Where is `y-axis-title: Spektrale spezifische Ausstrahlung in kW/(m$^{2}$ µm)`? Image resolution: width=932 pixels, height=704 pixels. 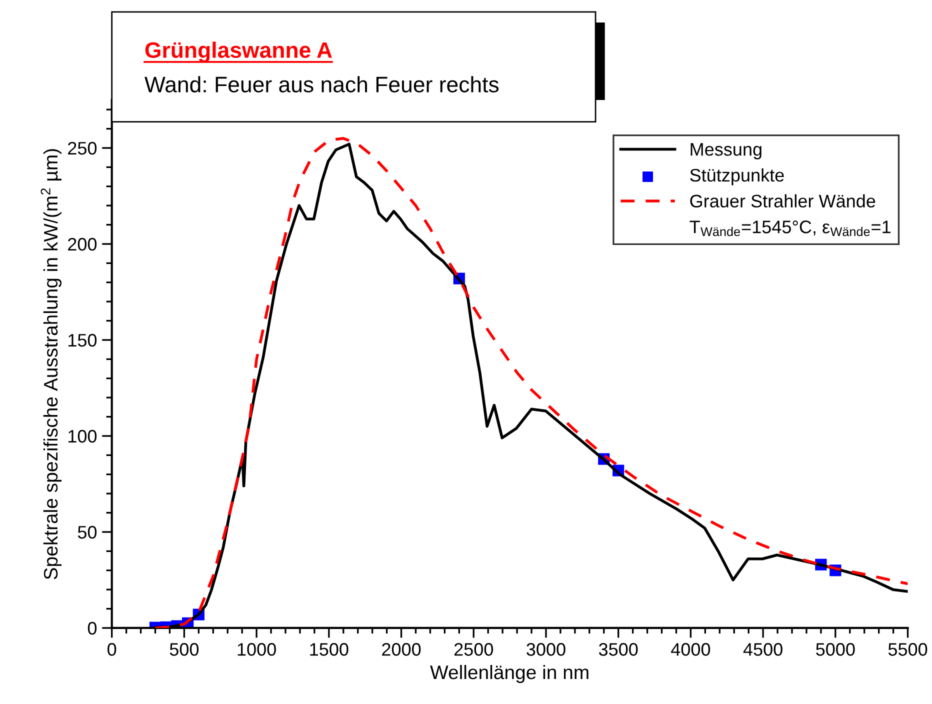 y-axis-title: Spektrale spezifische Ausstrahlung in kW/(m$^{2}$ µm) is located at coordinates (51, 364).